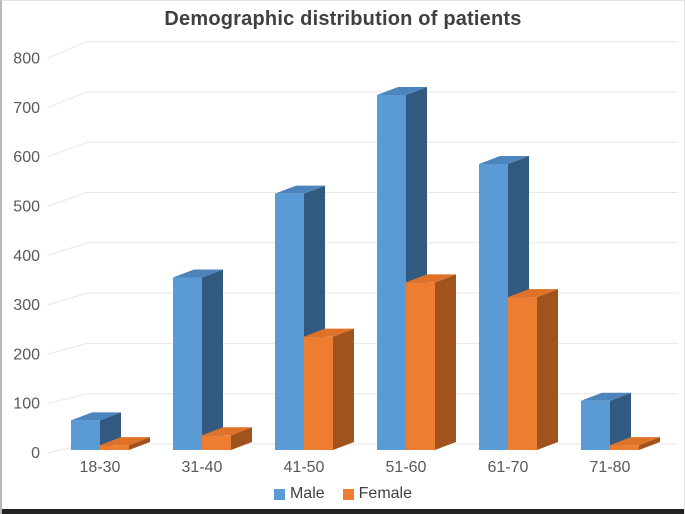  Describe the element at coordinates (406, 467) in the screenshot. I see `svg-text: 51-60` at that location.